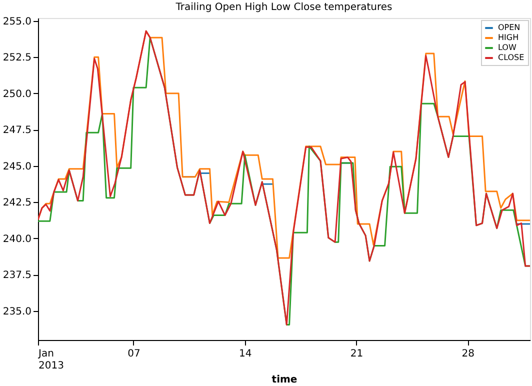  Describe the element at coordinates (17, 22) in the screenshot. I see `y-tick-label: 255.0` at that location.